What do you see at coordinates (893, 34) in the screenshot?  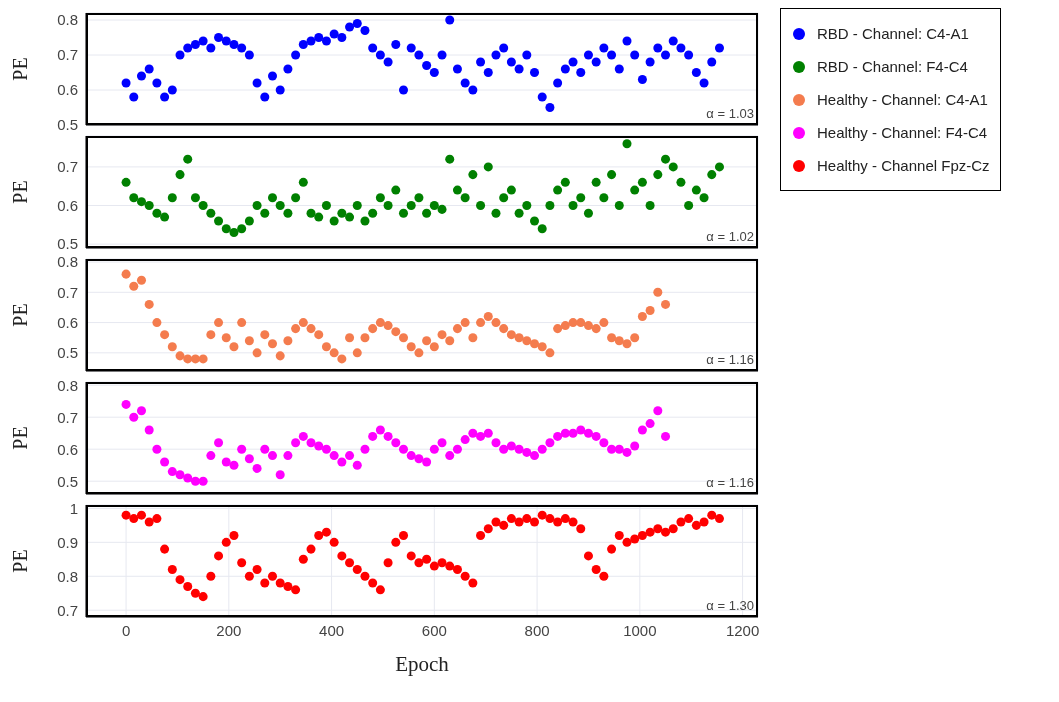 I see `legend-label: RBD - Channel: C4-A1` at bounding box center [893, 34].